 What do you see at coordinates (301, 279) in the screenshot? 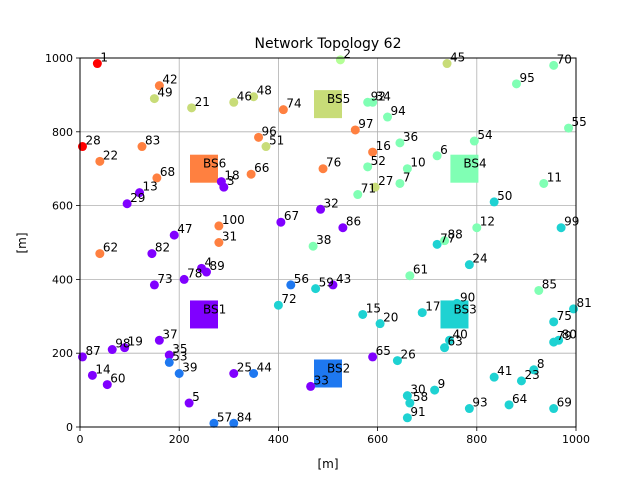
I see `node-label-56: 56` at bounding box center [301, 279].